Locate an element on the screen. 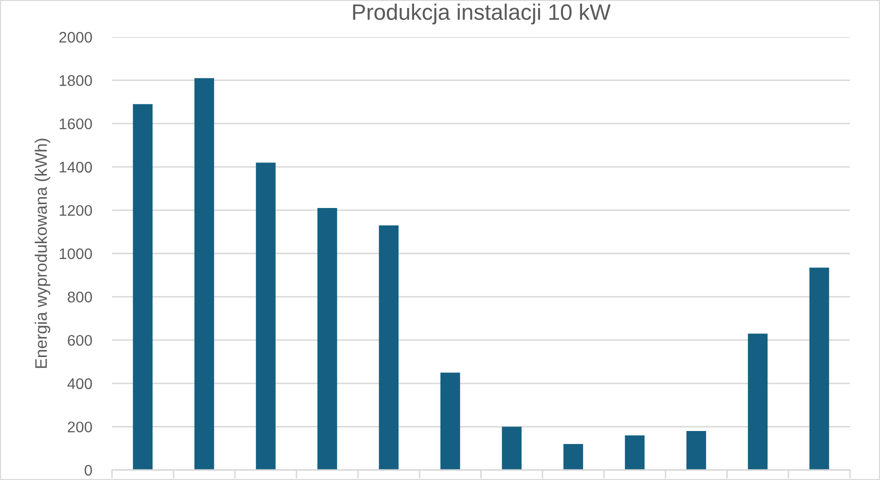  y-tick-label: 1400 is located at coordinates (76, 167).